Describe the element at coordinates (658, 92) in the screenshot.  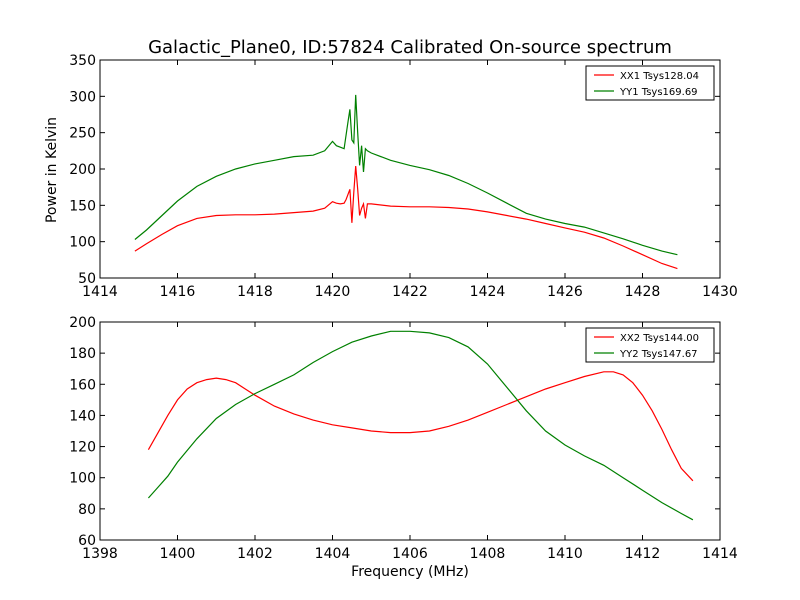
I see `legend-entry-0-1: YY1 Tsys169.69` at that location.